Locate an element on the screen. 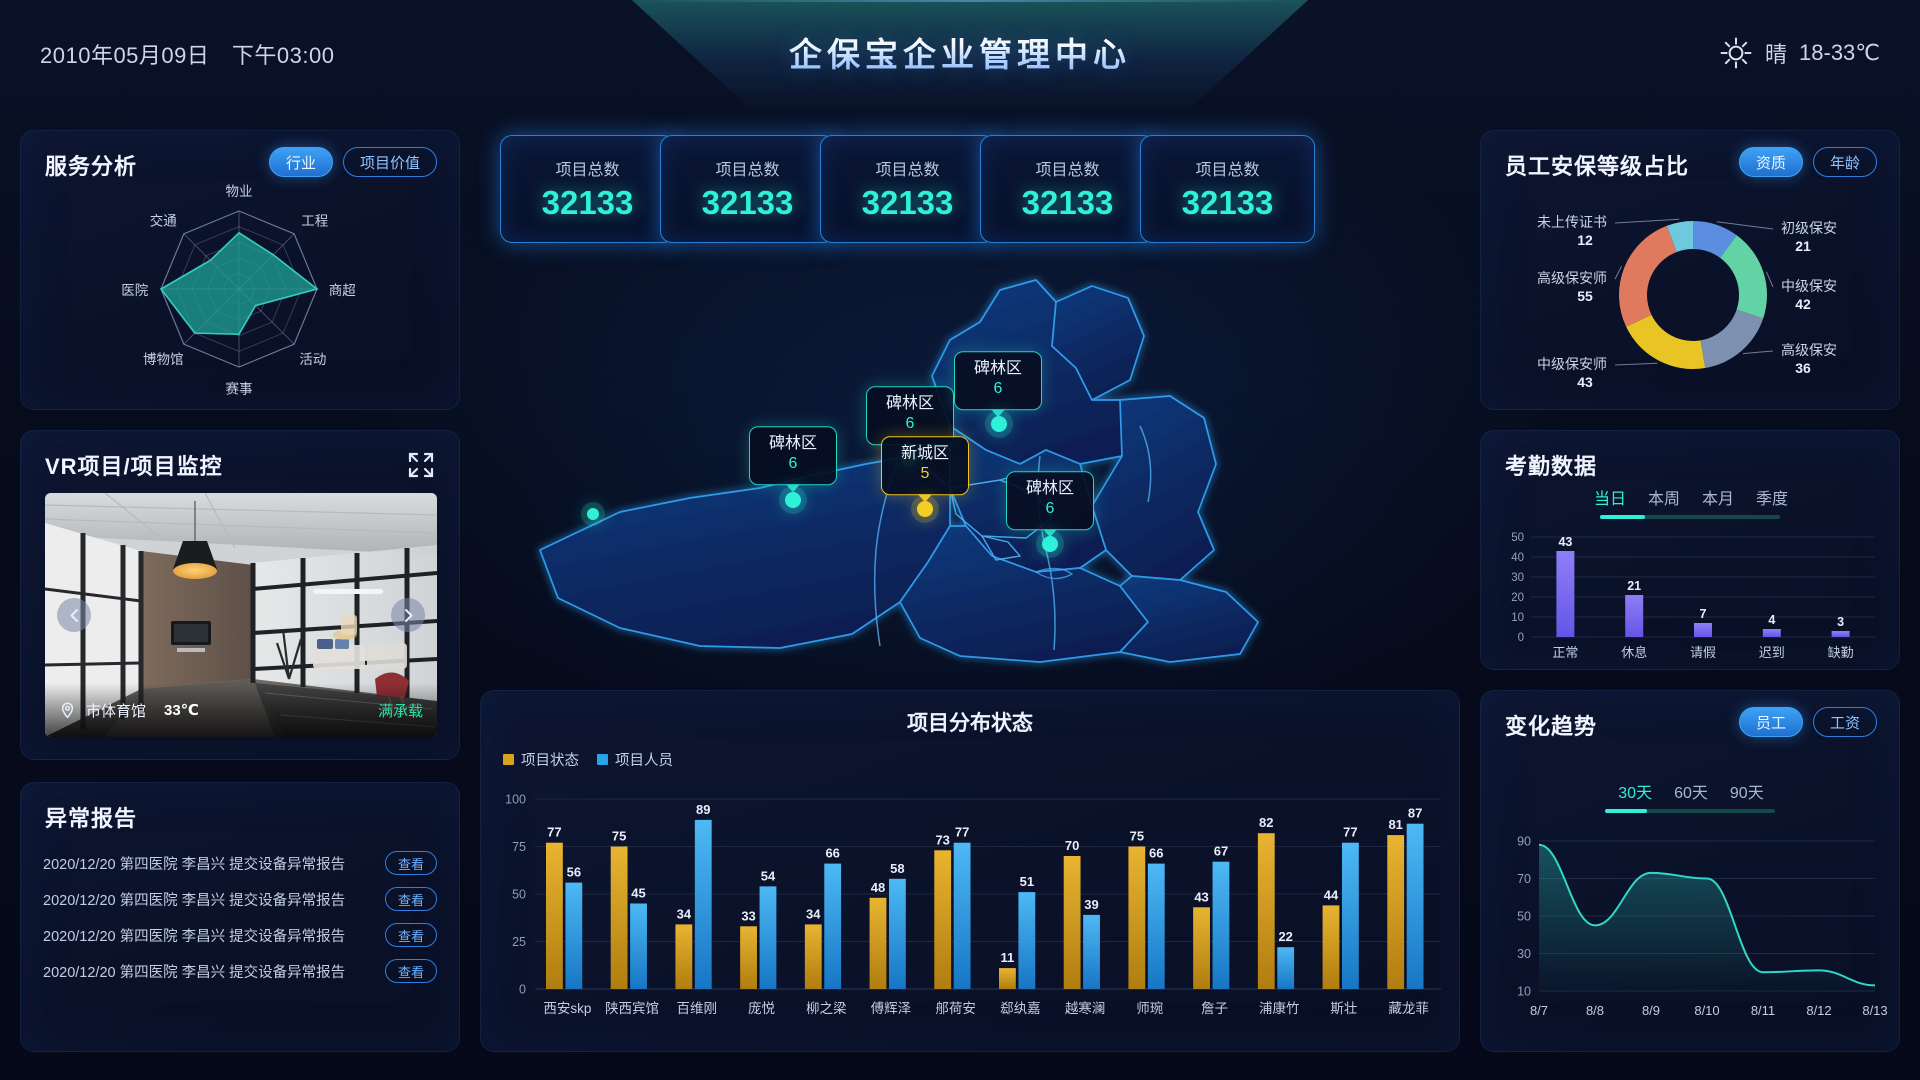 Image resolution: width=1920 pixels, height=1080 pixels. radar-axis-label: 赛事 is located at coordinates (239, 389).